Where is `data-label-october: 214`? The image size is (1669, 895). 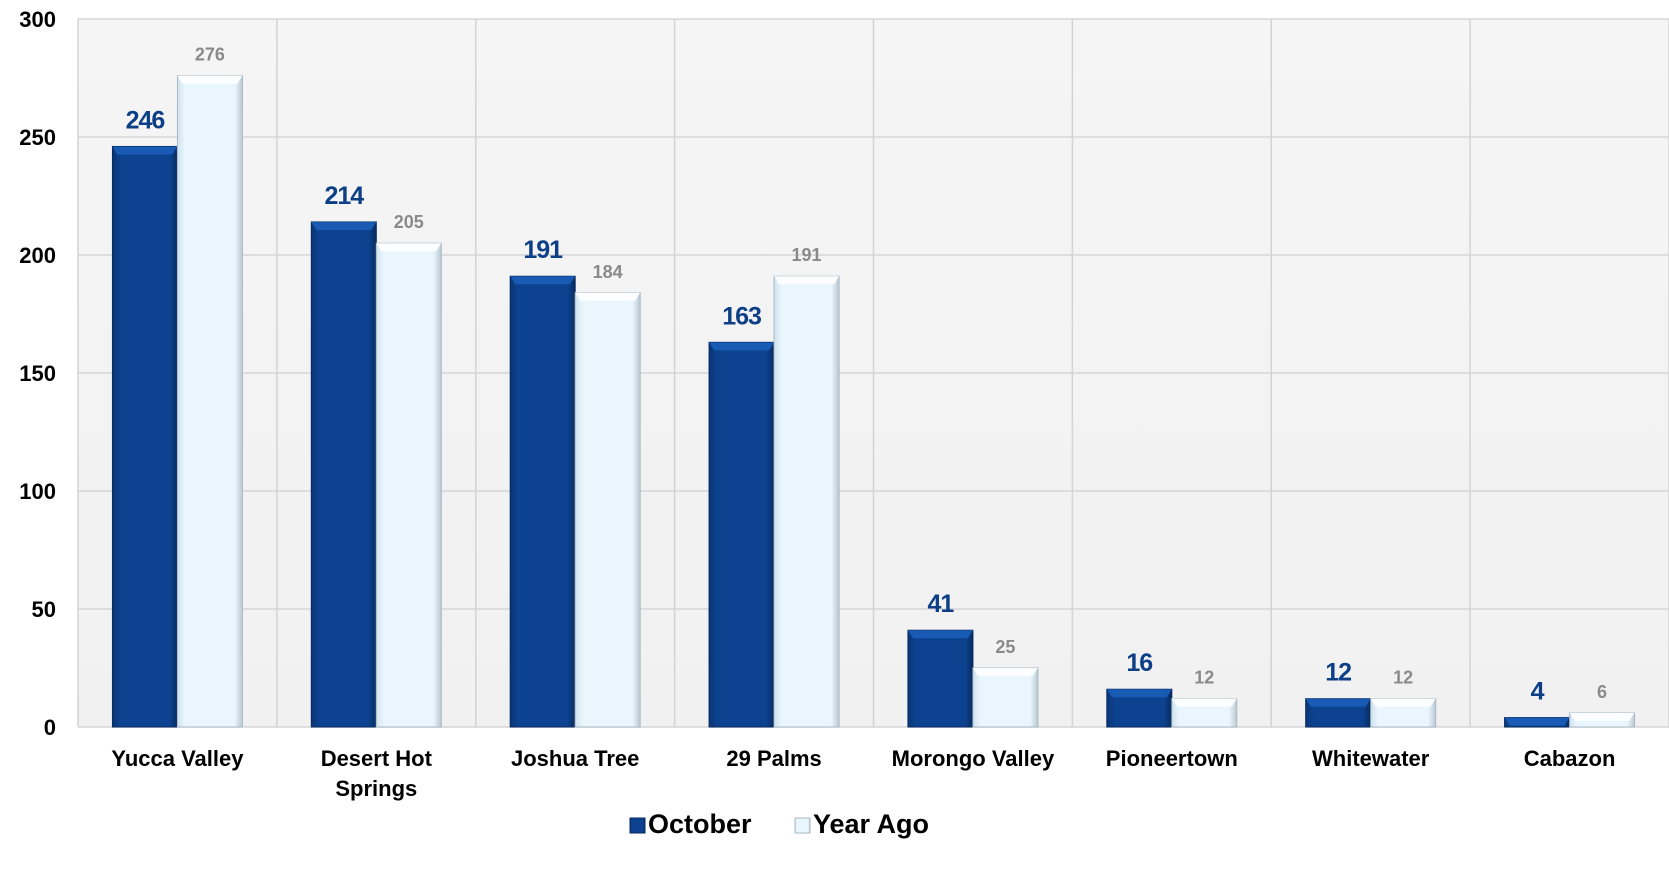 data-label-october: 214 is located at coordinates (344, 196).